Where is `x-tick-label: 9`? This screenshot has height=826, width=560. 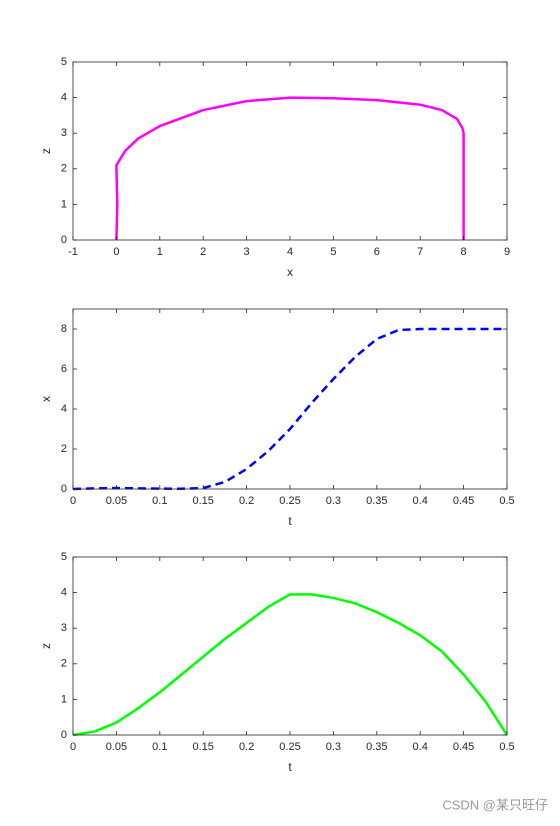
x-tick-label: 9 is located at coordinates (507, 252).